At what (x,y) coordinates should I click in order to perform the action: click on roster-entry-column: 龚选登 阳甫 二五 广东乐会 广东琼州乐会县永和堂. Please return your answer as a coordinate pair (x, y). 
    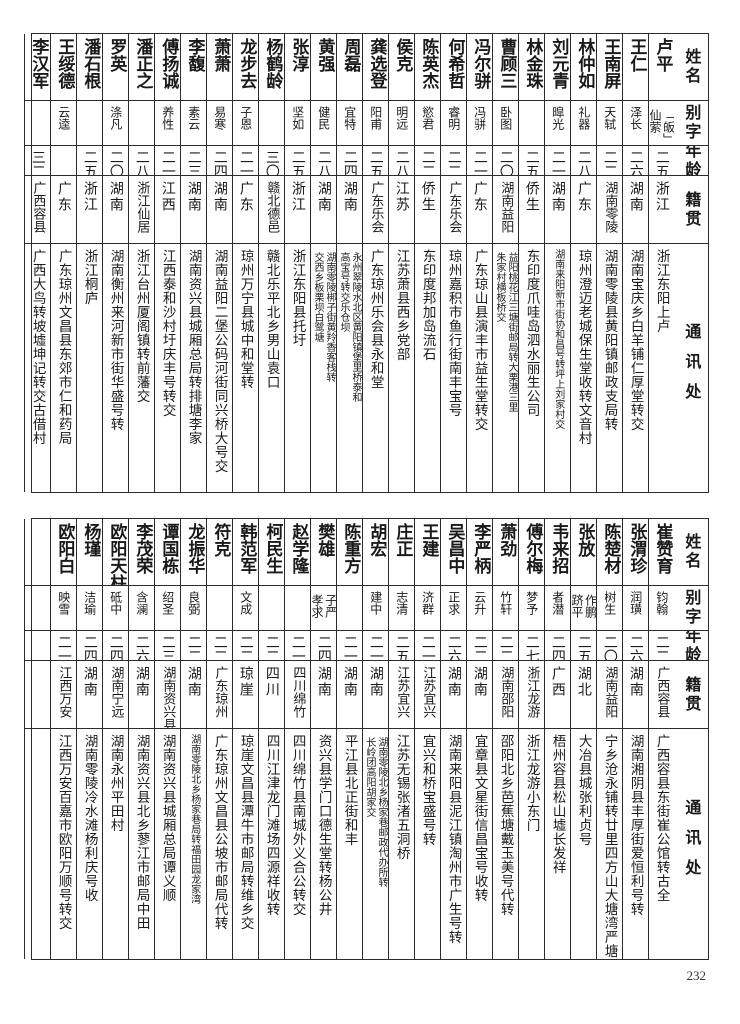
    Looking at the image, I should click on (375, 263).